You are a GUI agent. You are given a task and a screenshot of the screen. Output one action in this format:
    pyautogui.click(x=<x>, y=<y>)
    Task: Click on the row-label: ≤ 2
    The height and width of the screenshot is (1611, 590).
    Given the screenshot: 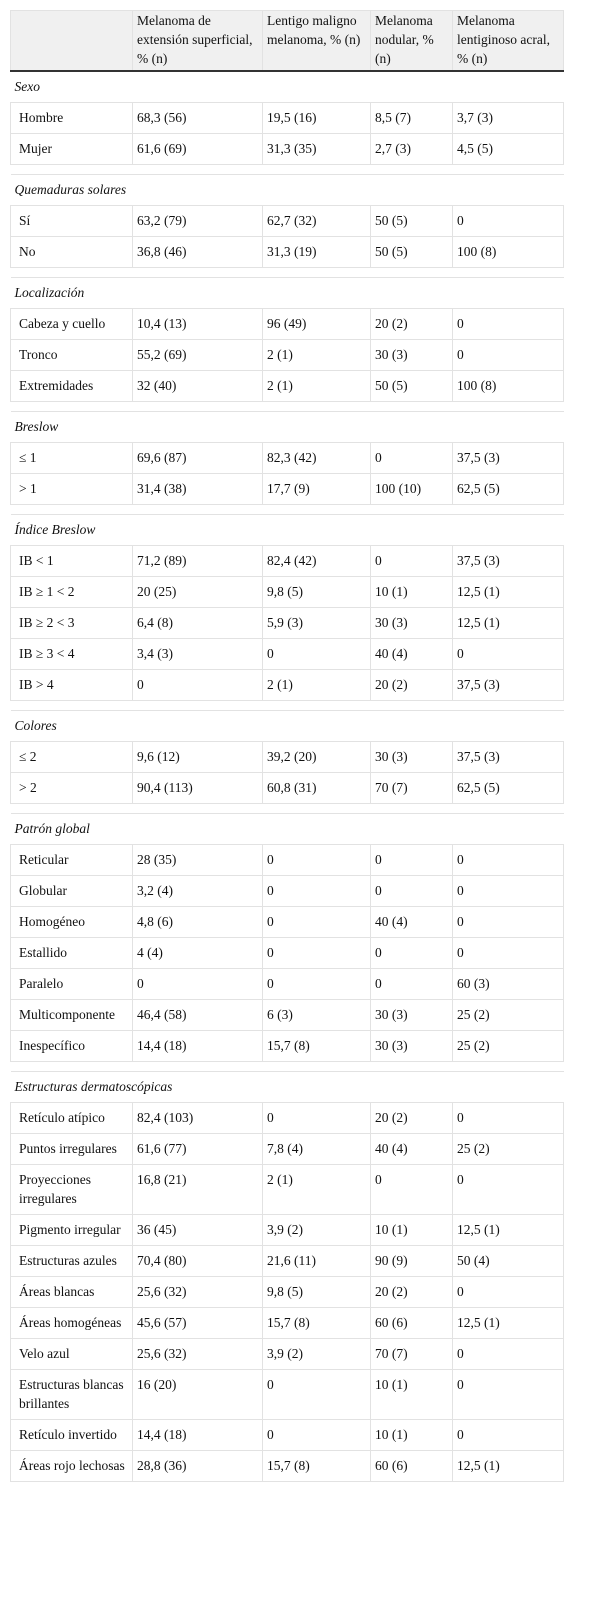 What is the action you would take?
    pyautogui.click(x=71, y=757)
    